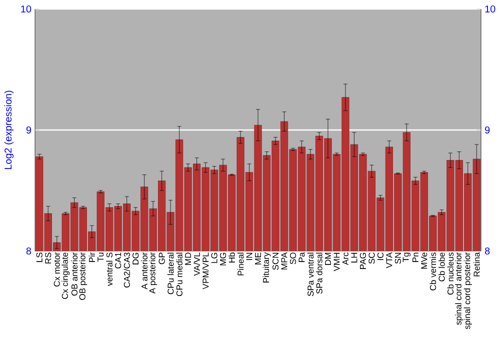 This screenshot has width=500, height=350. I want to click on x-tick-label: CA2/CA3, so click(127, 270).